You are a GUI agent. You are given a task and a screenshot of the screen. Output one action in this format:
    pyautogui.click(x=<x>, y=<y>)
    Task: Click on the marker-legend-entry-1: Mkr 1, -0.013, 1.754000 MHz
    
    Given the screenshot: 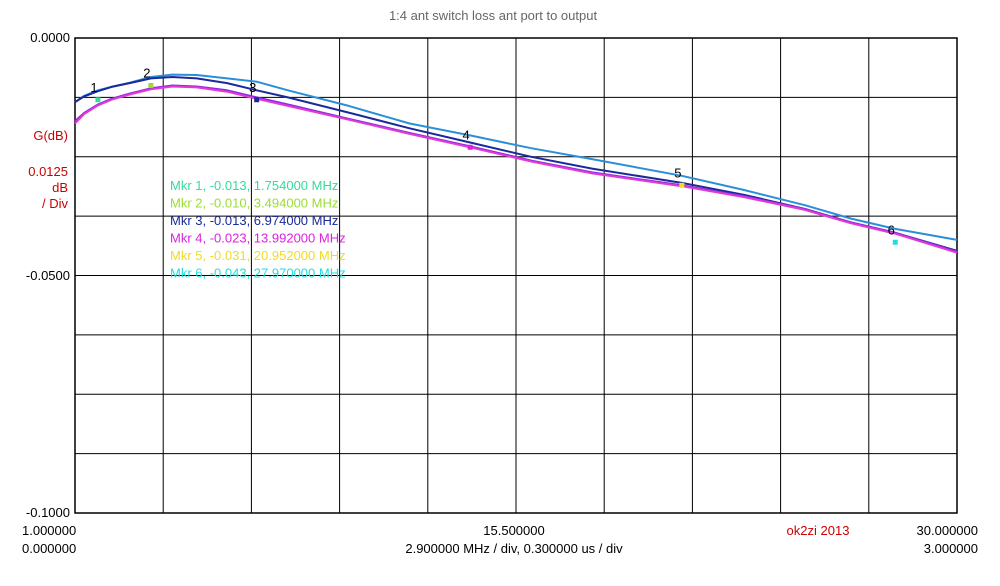 What is the action you would take?
    pyautogui.click(x=254, y=185)
    